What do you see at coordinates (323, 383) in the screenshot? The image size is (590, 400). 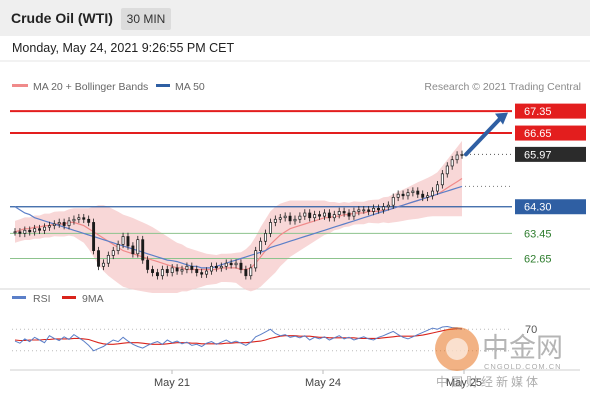 I see `x-tick-label-may-24: May 24` at bounding box center [323, 383].